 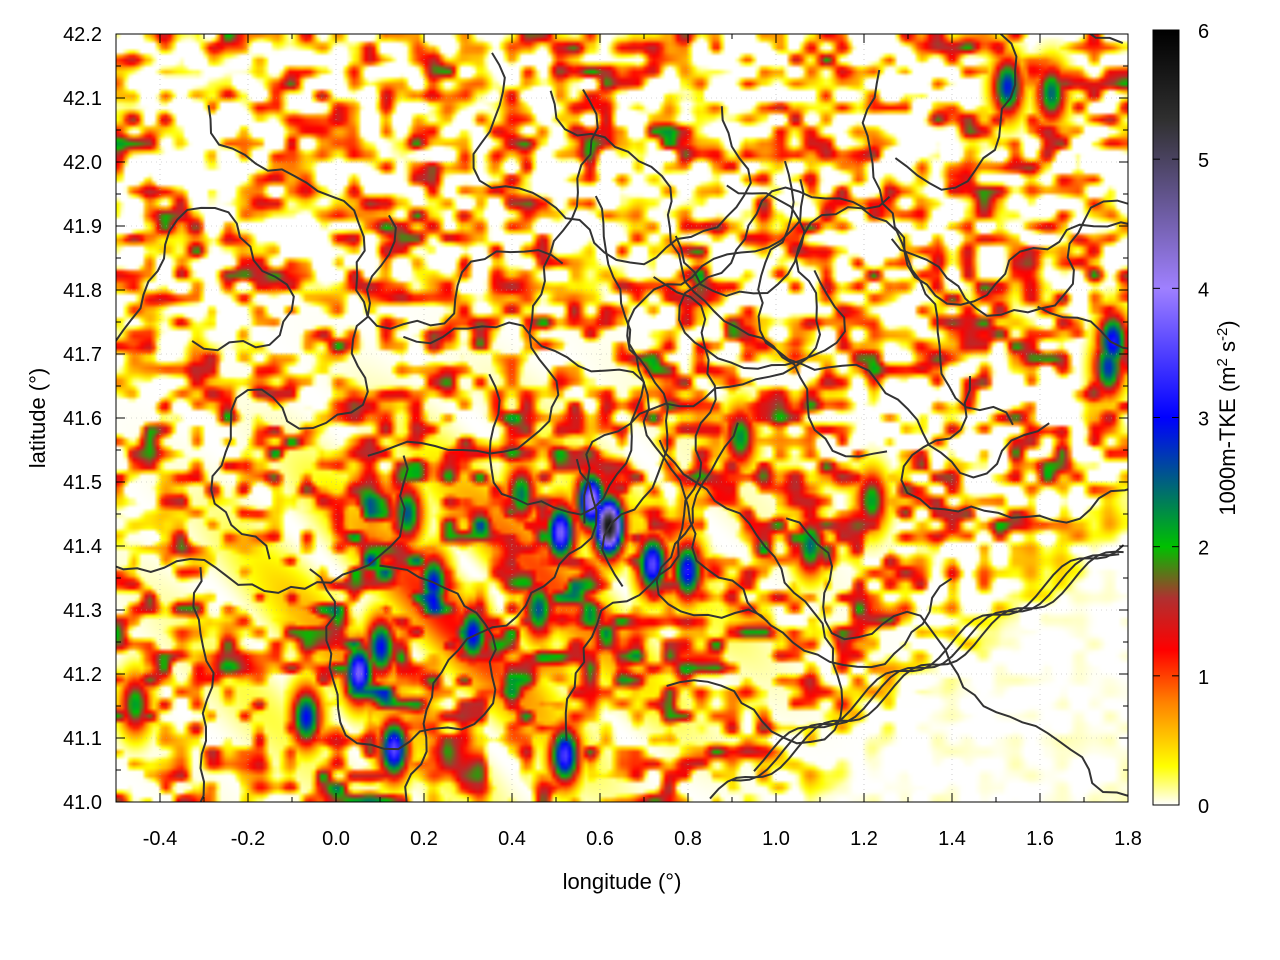 What do you see at coordinates (1203, 161) in the screenshot?
I see `colorbar-tick-label: 5` at bounding box center [1203, 161].